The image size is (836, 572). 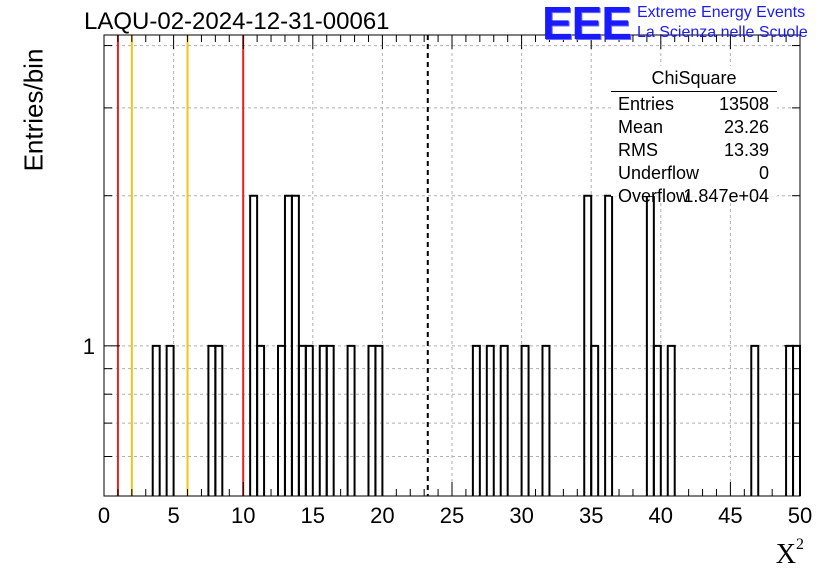 I want to click on stat-mean-name: Mean, so click(x=641, y=127).